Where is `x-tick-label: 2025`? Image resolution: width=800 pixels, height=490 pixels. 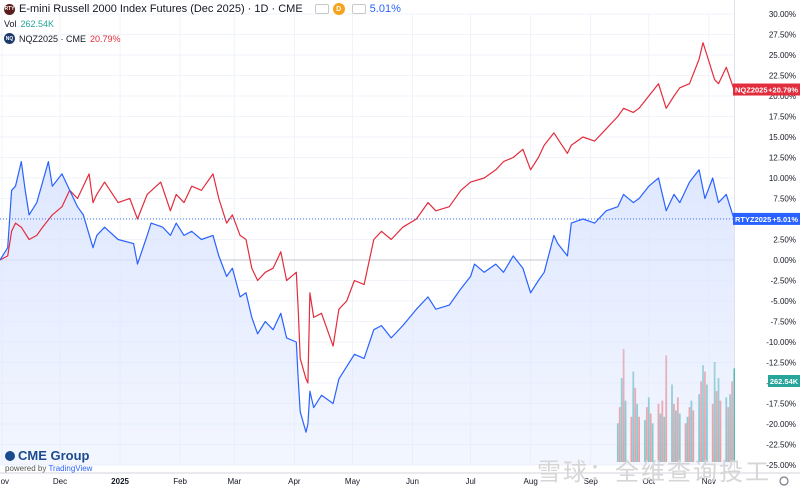 x-tick-label: 2025 is located at coordinates (120, 481).